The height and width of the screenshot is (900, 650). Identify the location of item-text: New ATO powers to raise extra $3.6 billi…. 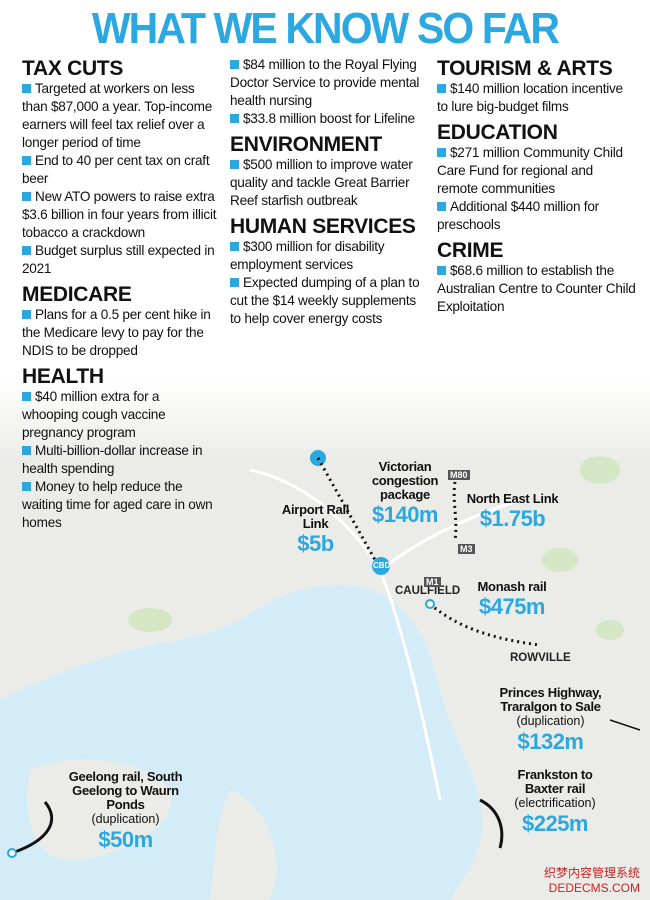
(119, 214).